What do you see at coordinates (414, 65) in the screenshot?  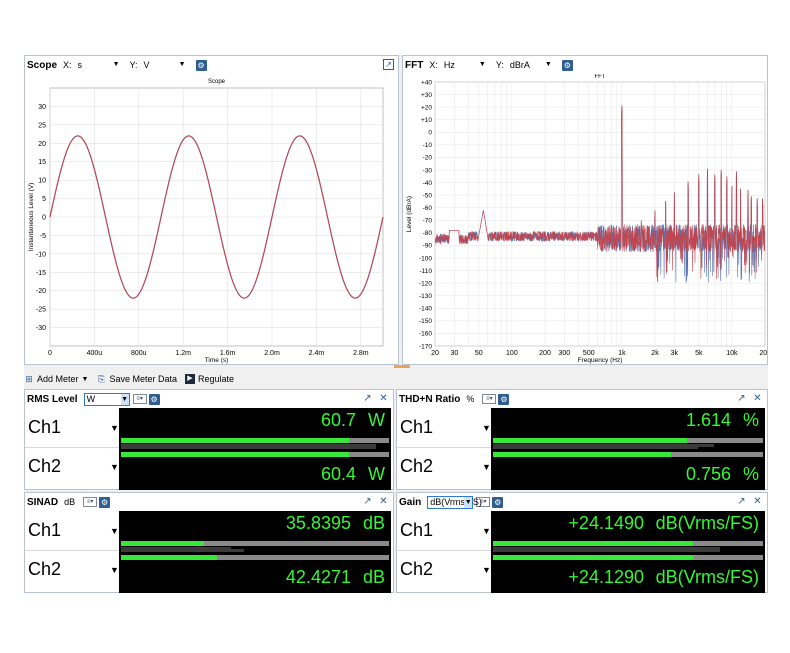 I see `fft-title: FFT` at bounding box center [414, 65].